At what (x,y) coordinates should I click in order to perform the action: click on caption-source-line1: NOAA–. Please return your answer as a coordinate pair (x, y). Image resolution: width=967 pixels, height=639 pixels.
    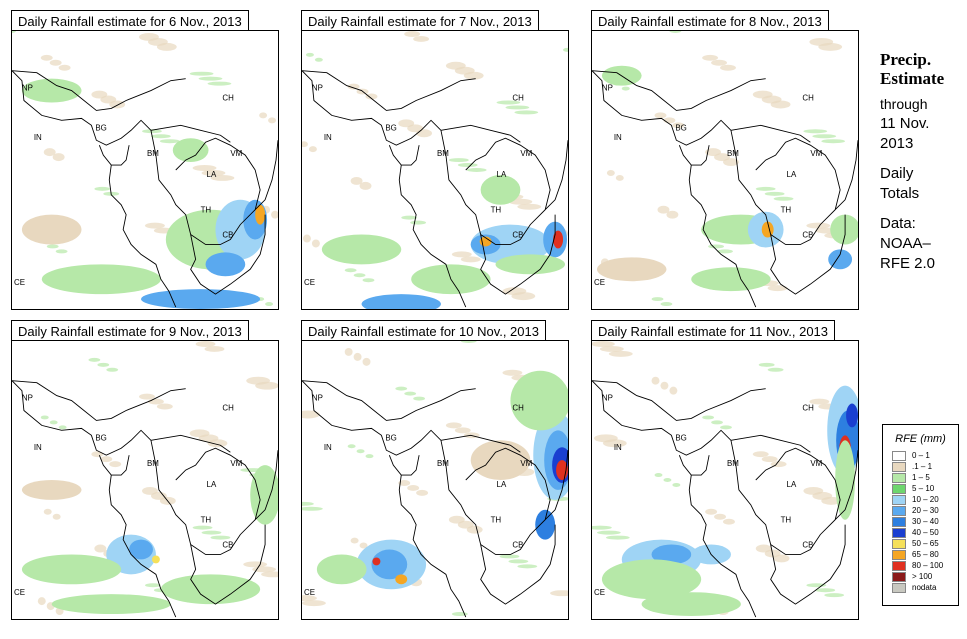
    Looking at the image, I should click on (905, 243).